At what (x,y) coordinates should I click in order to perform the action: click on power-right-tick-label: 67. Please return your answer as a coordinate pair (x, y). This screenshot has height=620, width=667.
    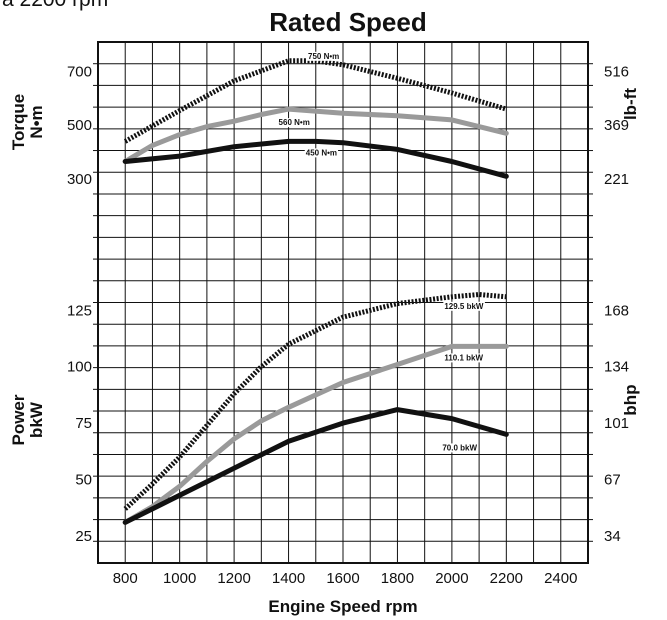
    Looking at the image, I should click on (612, 480).